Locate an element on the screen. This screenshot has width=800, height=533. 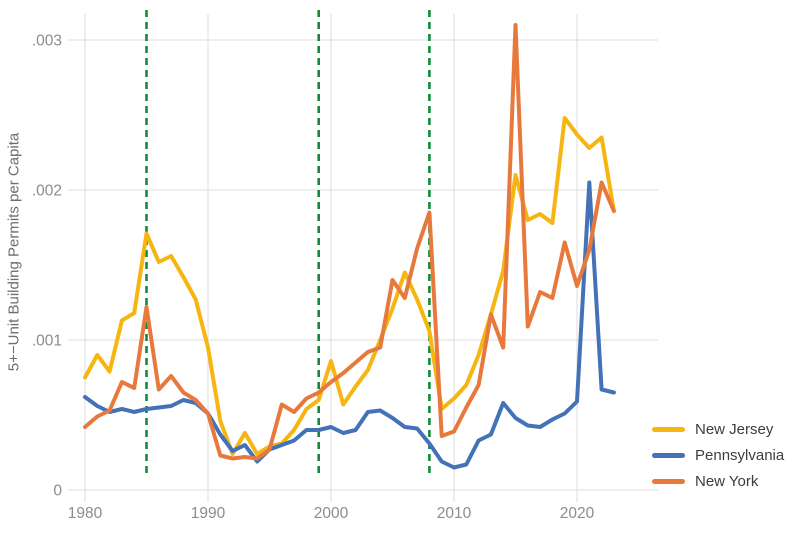
legend-swatch-new-york is located at coordinates (668, 481).